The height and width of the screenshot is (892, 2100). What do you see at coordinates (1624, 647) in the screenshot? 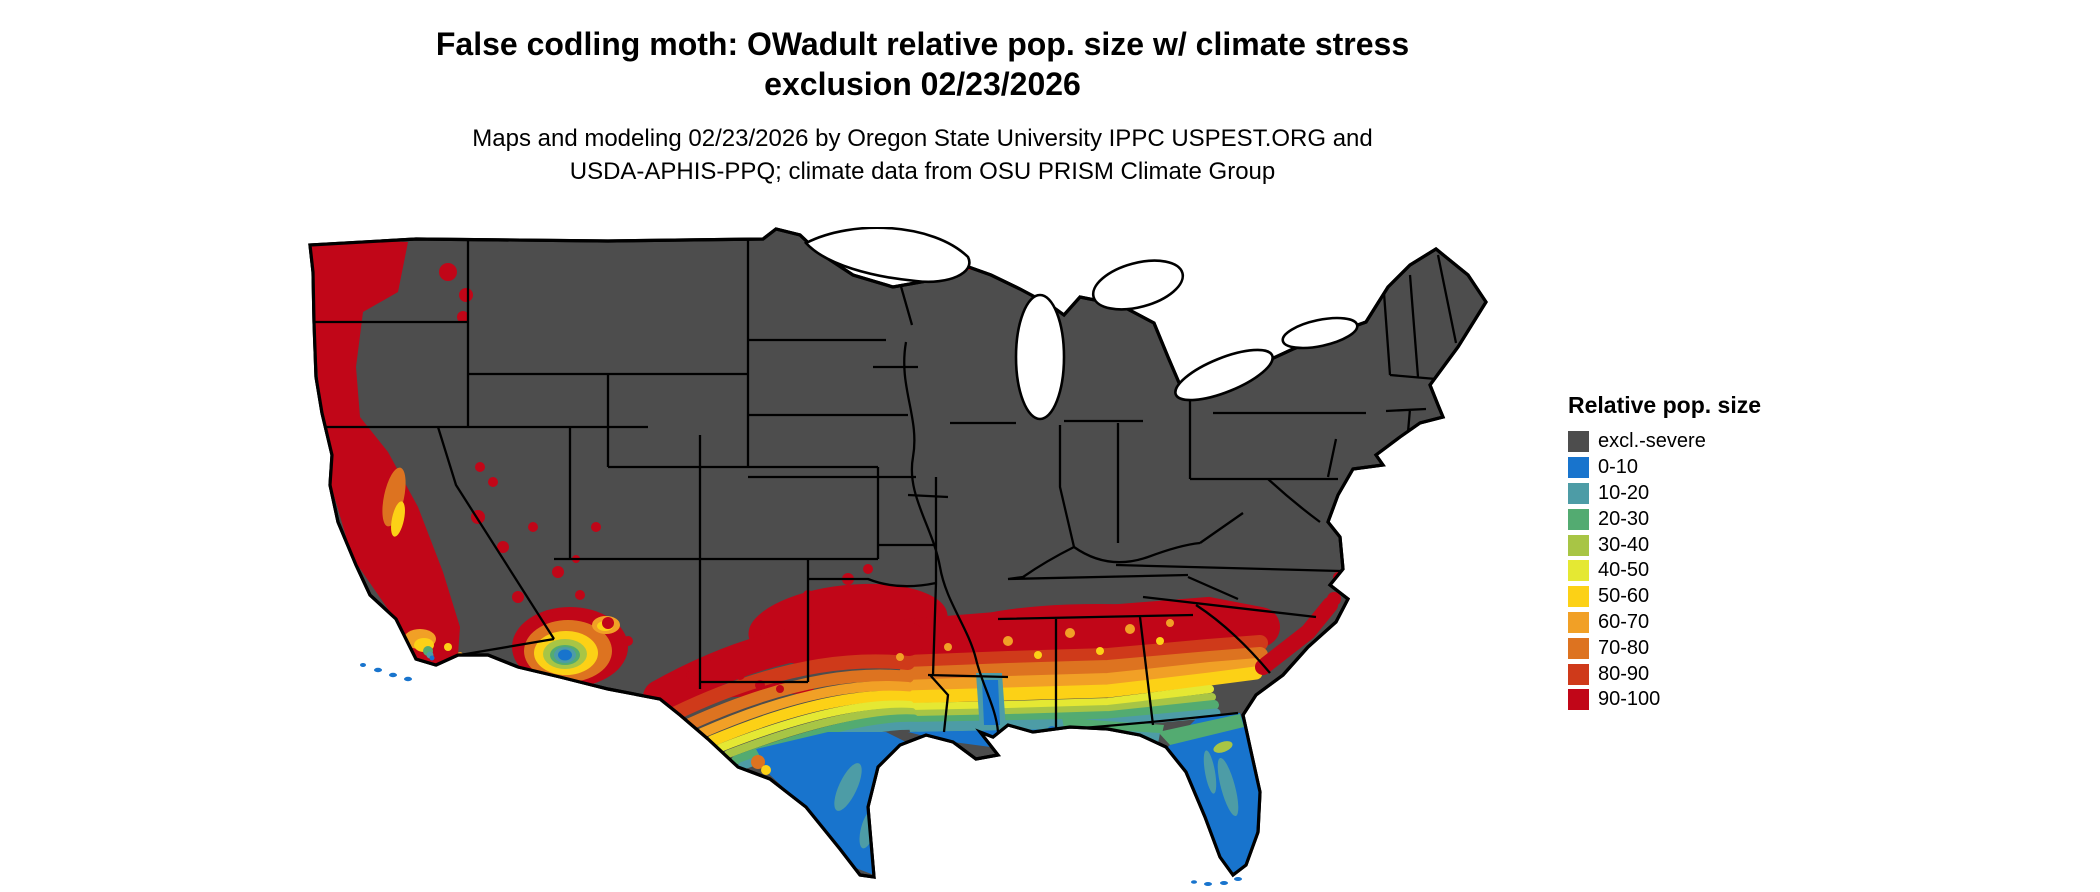
I see `legend-label: 70-80` at bounding box center [1624, 647].